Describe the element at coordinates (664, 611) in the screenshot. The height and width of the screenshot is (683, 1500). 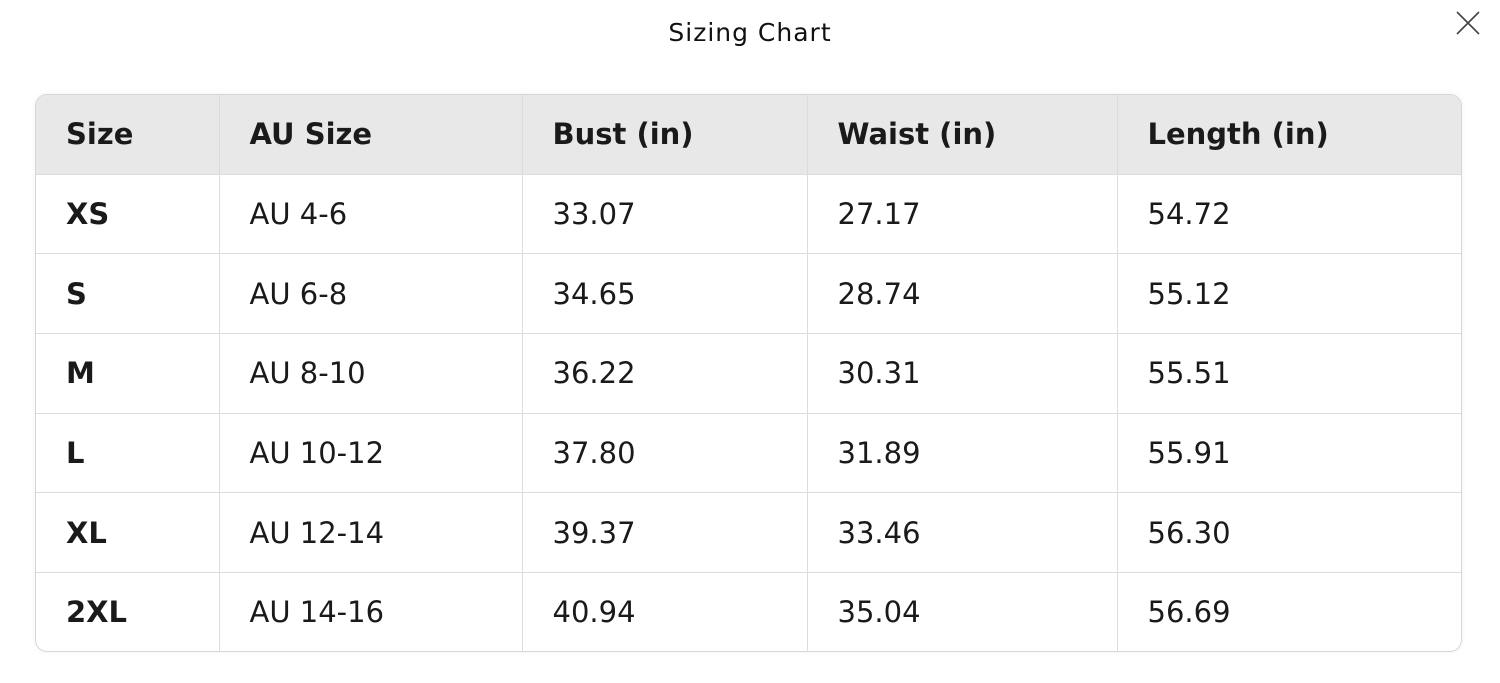
I see `table-cell: 40.94` at that location.